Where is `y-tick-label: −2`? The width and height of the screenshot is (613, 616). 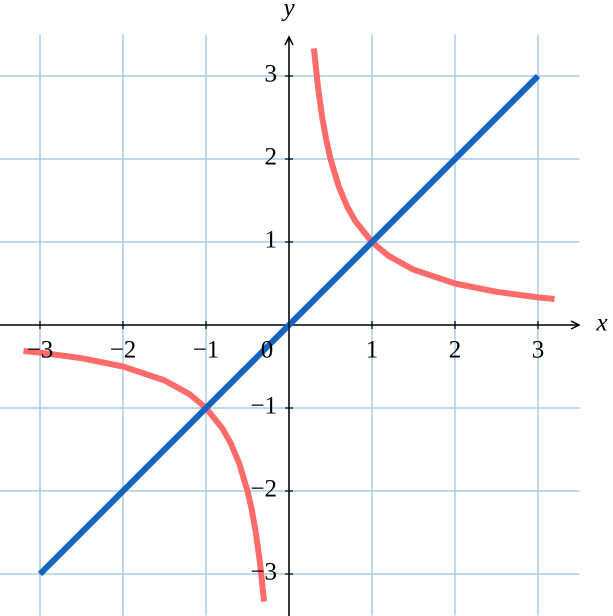
y-tick-label: −2 is located at coordinates (263, 489).